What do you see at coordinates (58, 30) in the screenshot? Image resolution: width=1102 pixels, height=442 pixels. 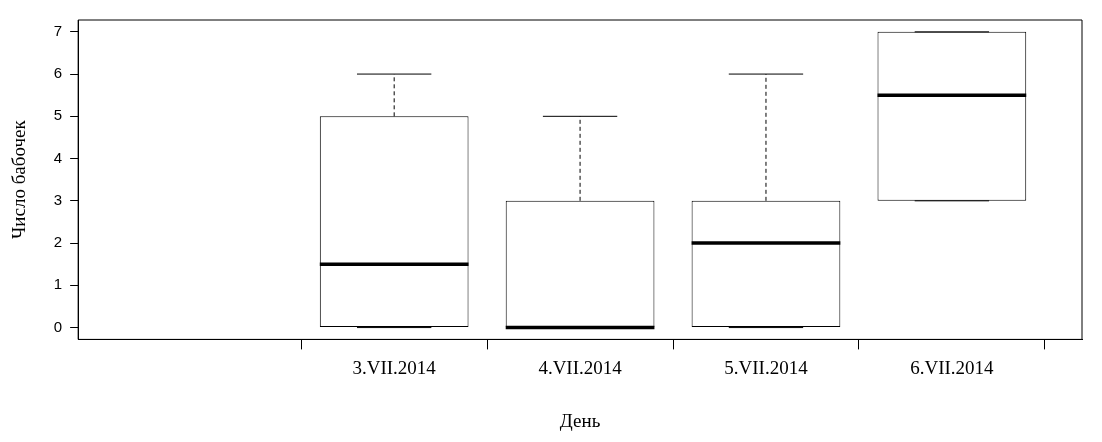 I see `y-tick-label: 7` at bounding box center [58, 30].